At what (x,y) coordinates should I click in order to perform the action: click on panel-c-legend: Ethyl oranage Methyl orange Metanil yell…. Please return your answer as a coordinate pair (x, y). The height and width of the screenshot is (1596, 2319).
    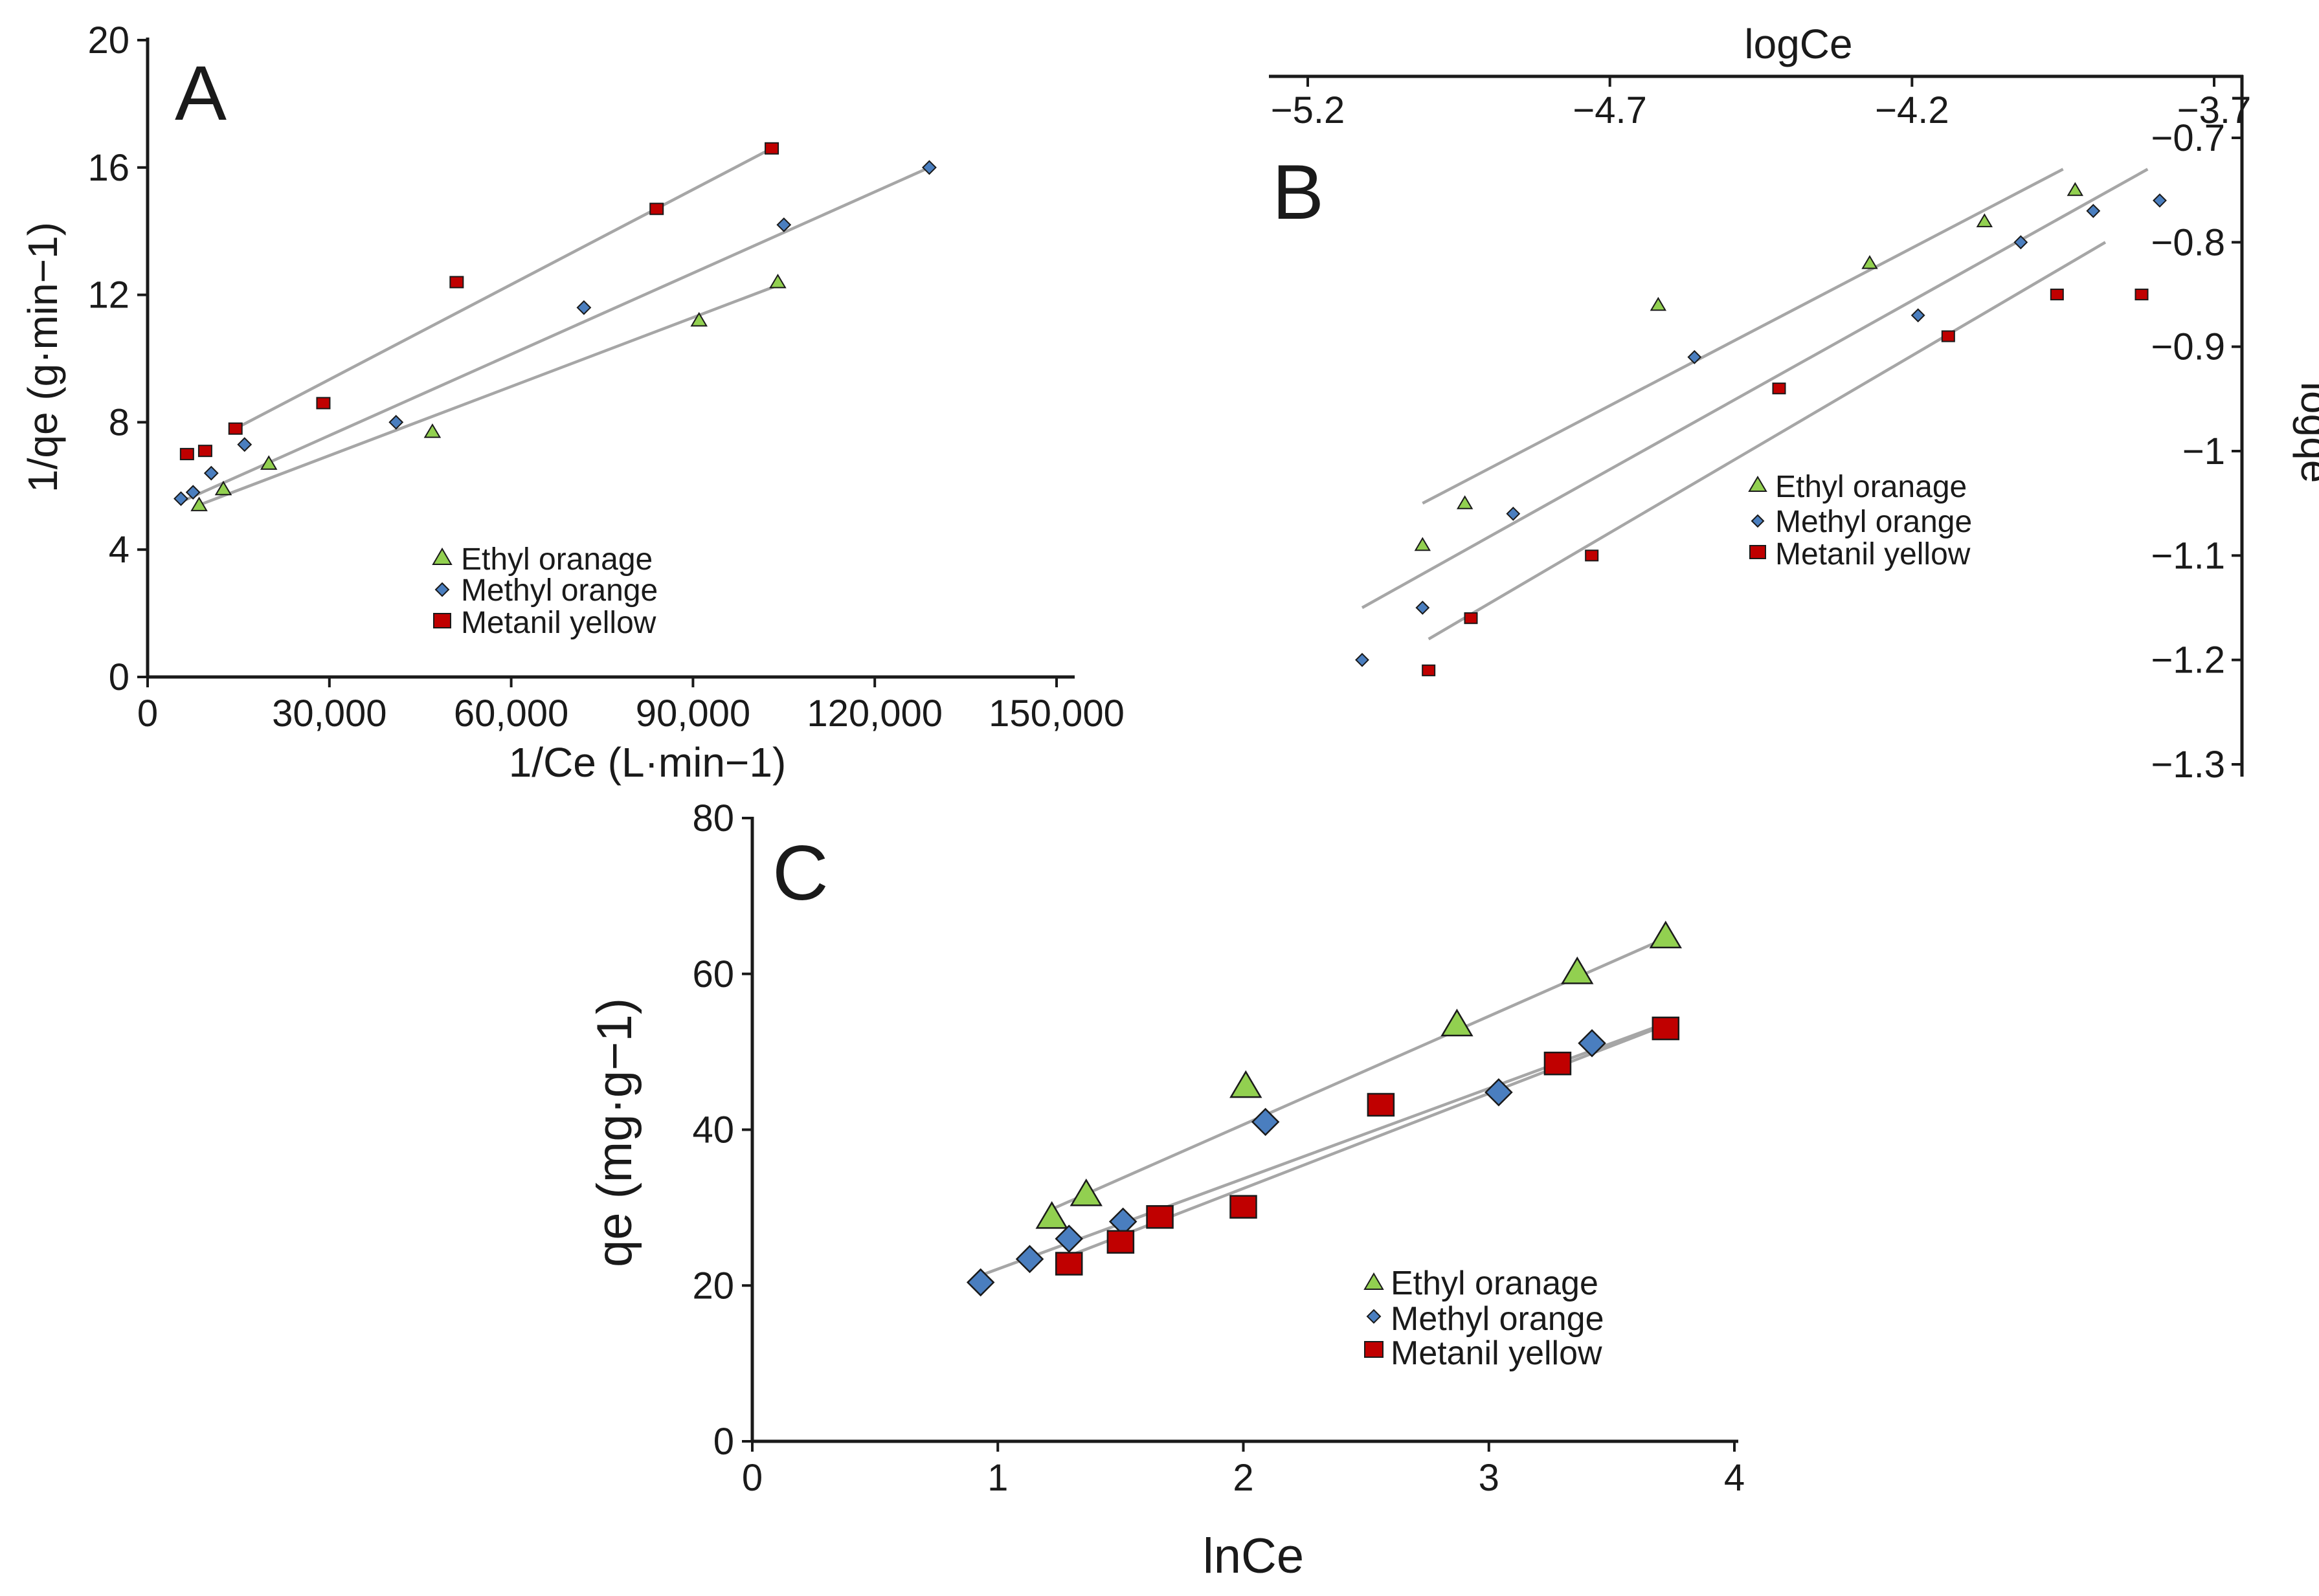
    Looking at the image, I should click on (1483, 1318).